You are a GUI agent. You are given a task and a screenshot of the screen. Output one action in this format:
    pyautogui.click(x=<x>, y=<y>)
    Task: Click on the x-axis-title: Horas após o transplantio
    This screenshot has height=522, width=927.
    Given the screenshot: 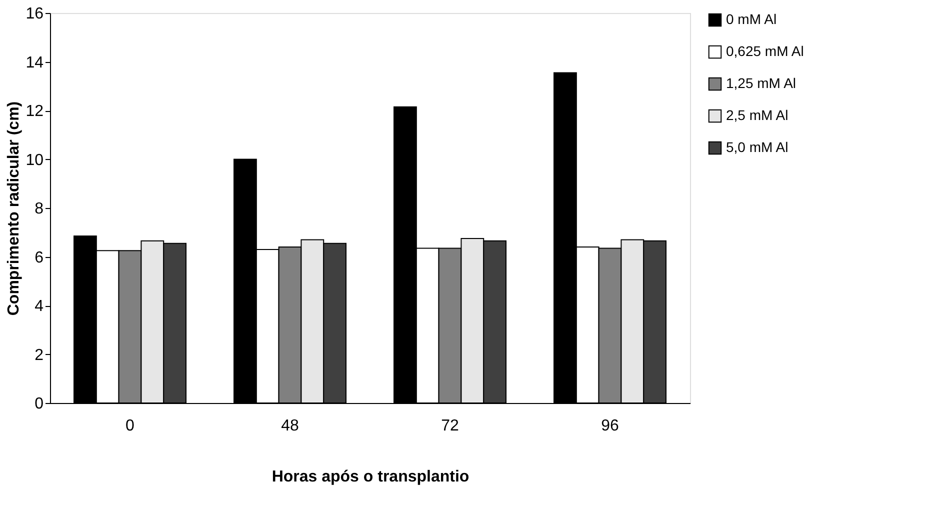 What is the action you would take?
    pyautogui.click(x=371, y=477)
    